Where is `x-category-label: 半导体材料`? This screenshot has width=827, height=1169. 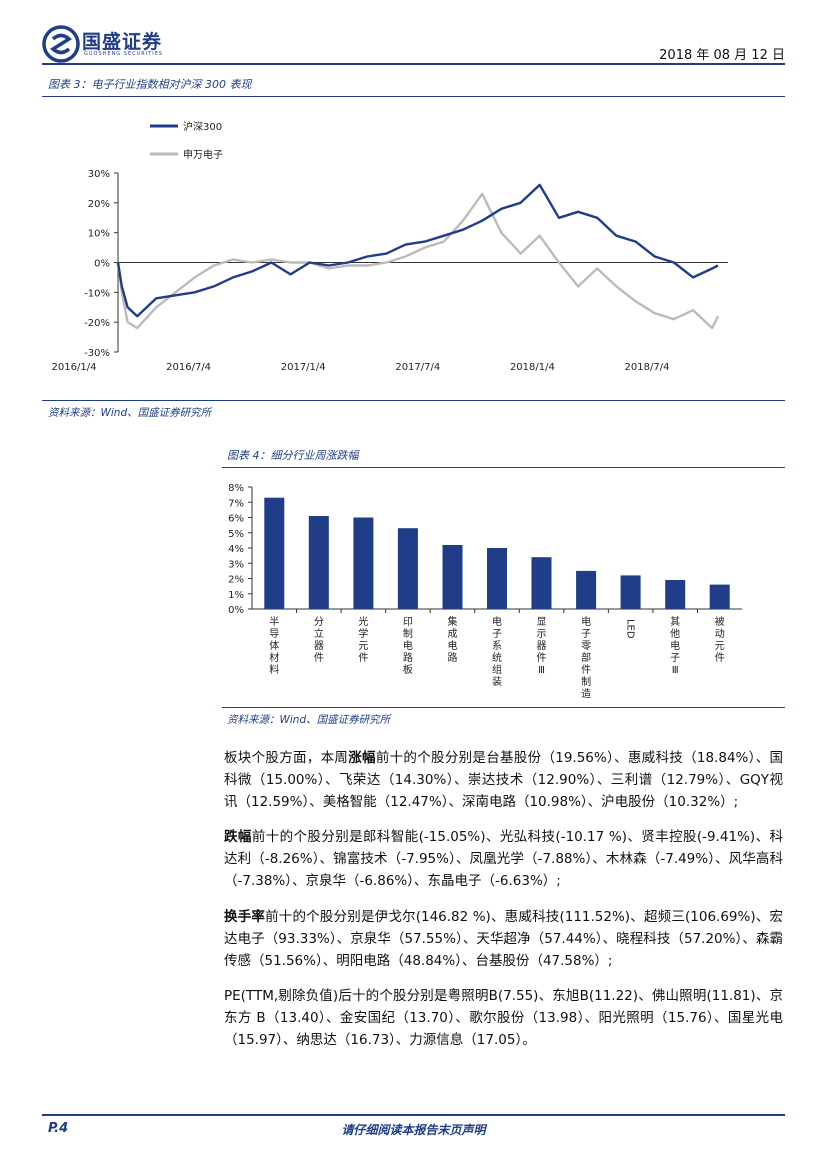 x-category-label: 半导体材料 is located at coordinates (274, 645).